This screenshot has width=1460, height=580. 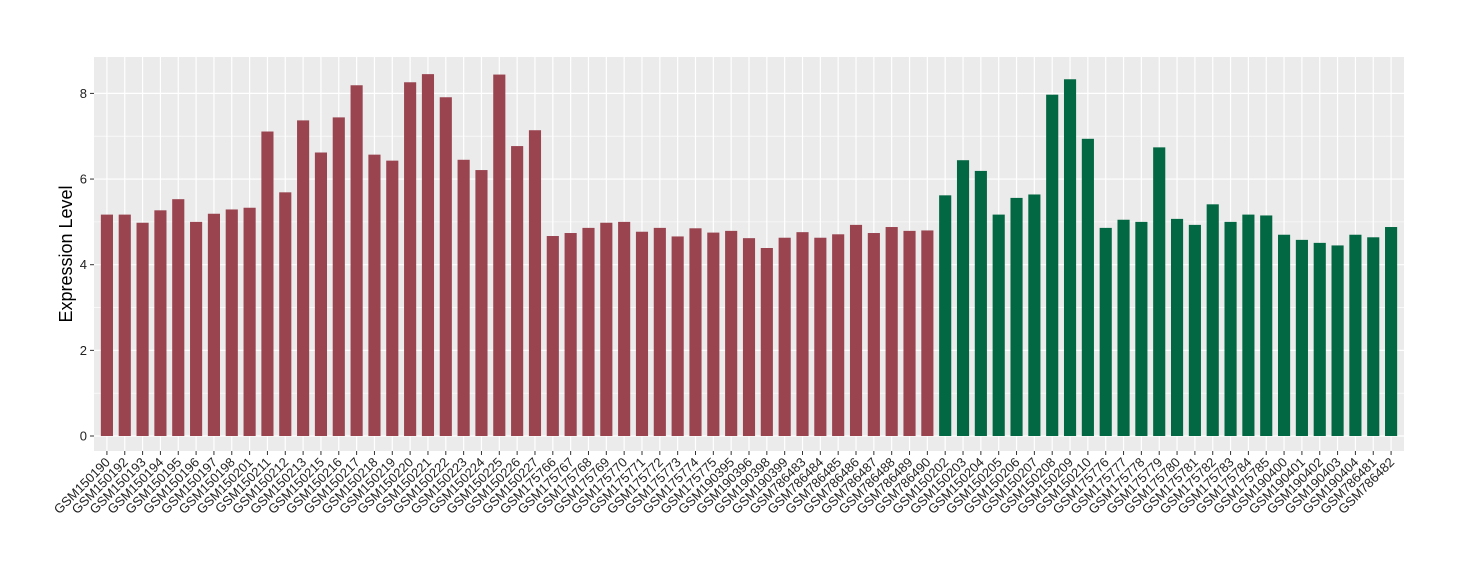 What do you see at coordinates (83, 264) in the screenshot?
I see `y-tick-label: 4` at bounding box center [83, 264].